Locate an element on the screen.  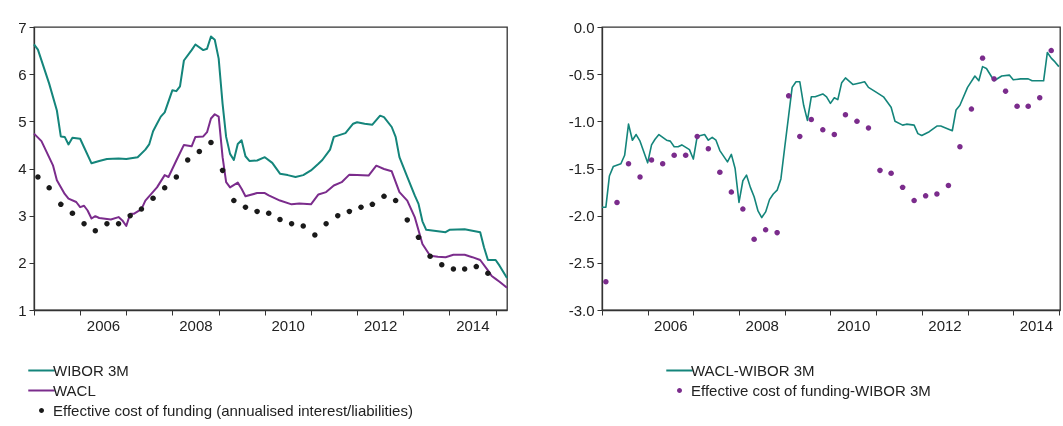
y-tick-label: -2.5 is located at coordinates (581, 263).